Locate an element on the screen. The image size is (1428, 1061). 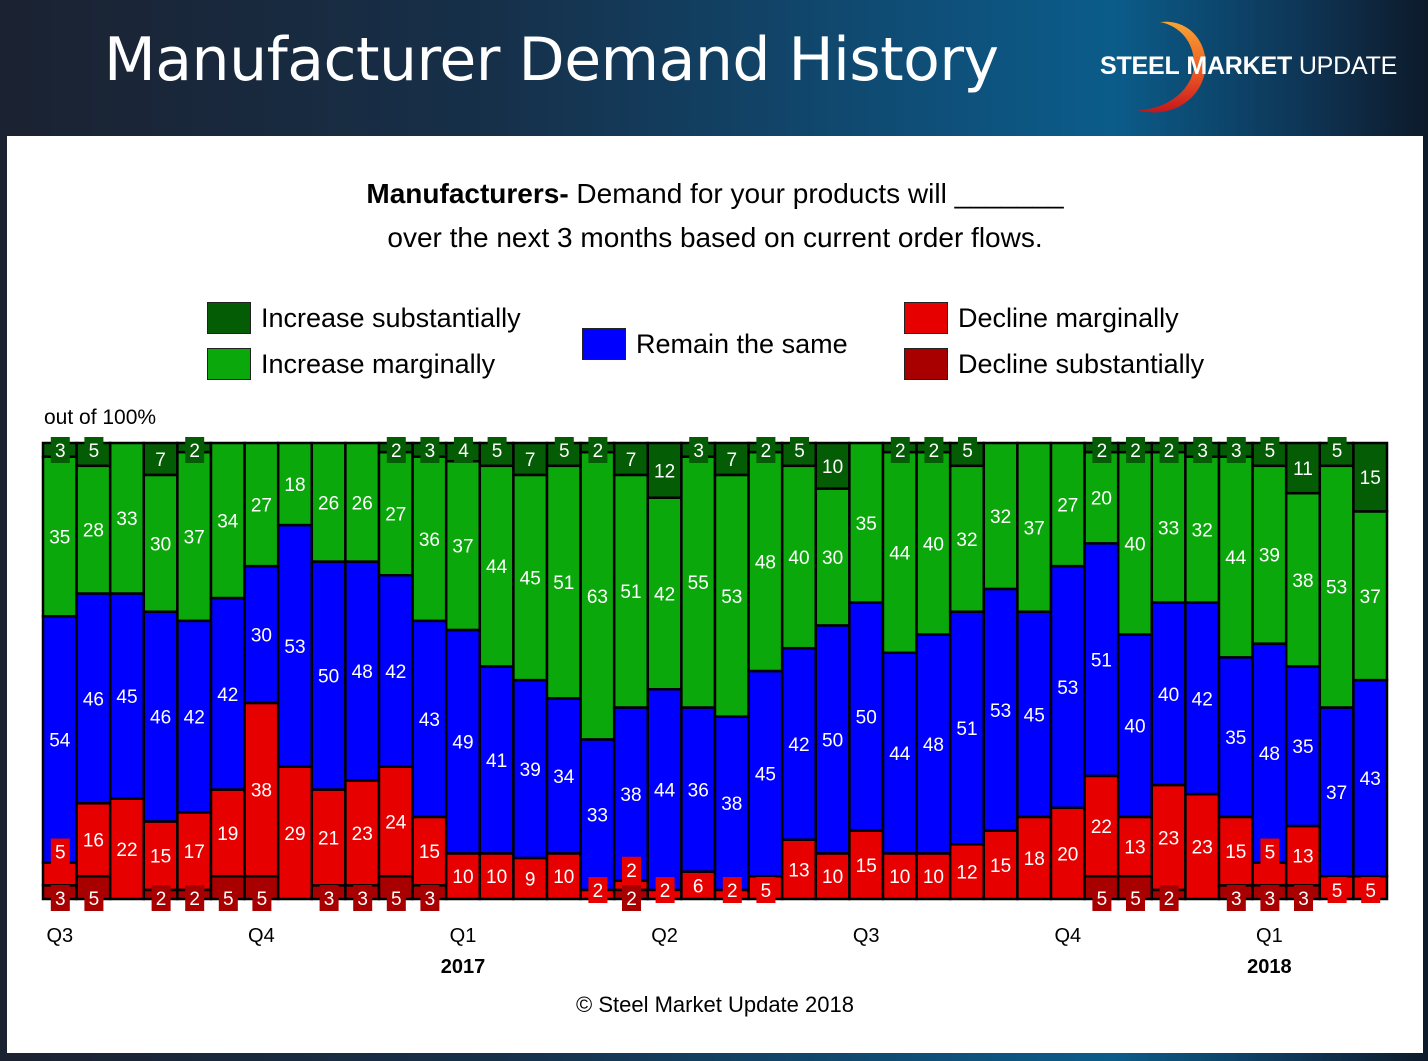
data-label: 10 is located at coordinates (563, 877).